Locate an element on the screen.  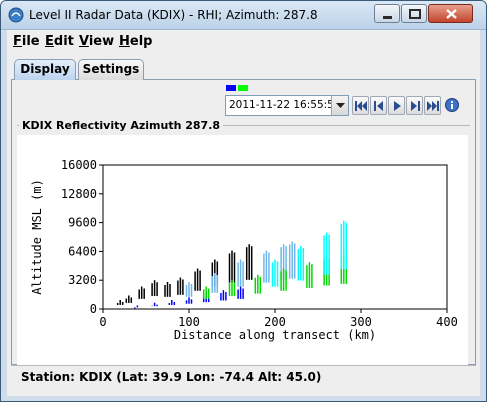
close-icon is located at coordinates (451, 14).